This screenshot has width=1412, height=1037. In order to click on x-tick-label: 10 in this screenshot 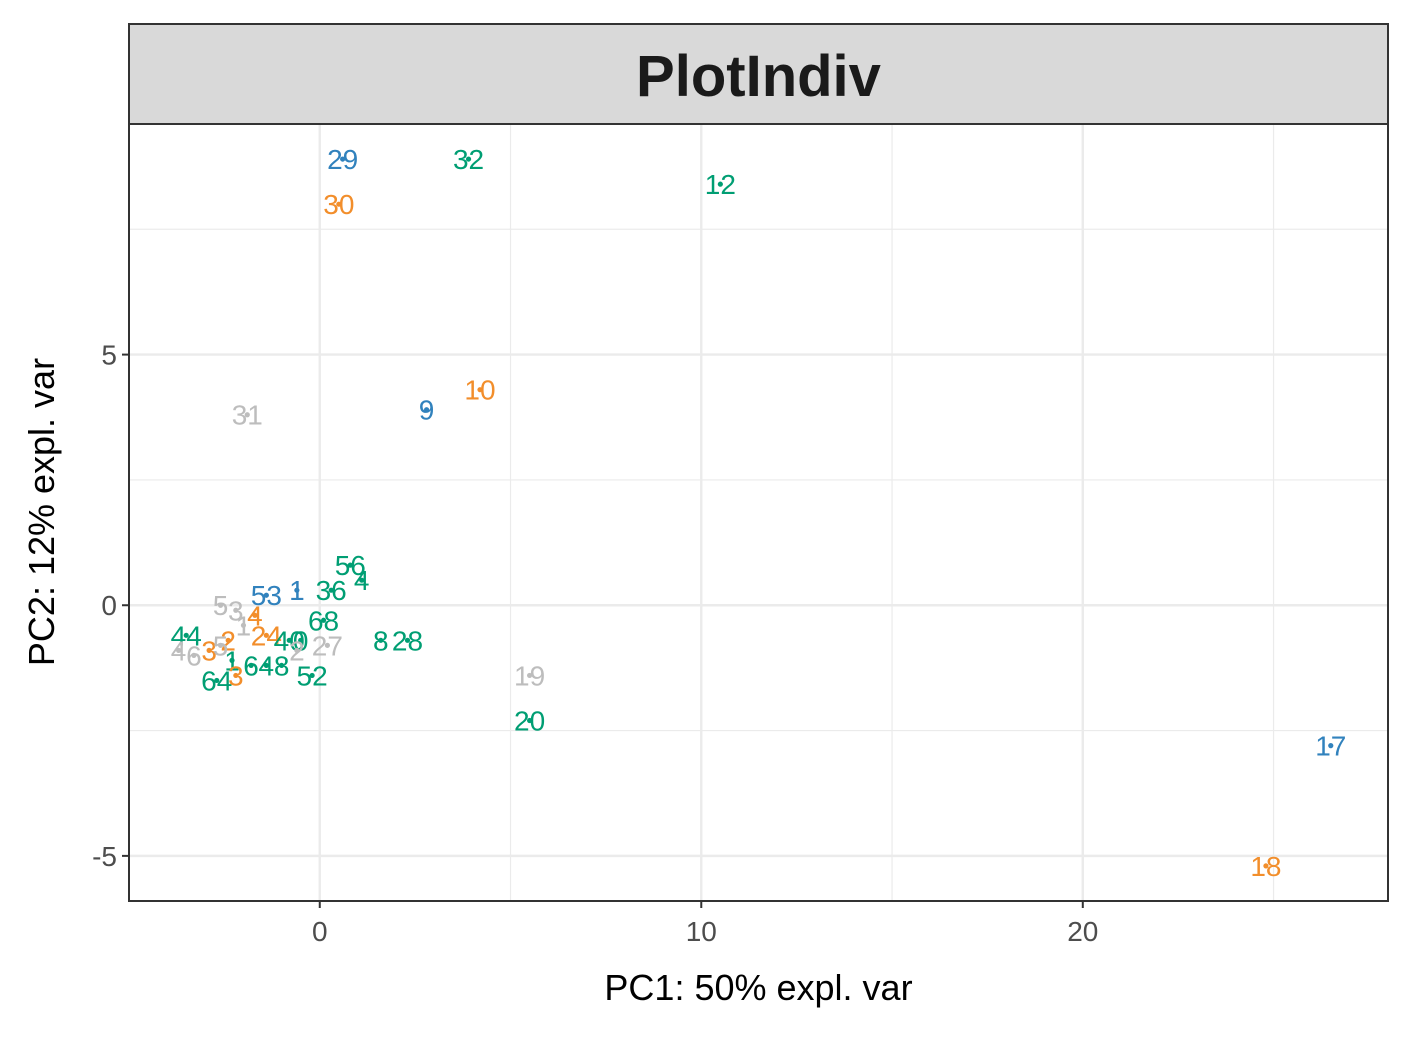, I will do `click(701, 931)`.